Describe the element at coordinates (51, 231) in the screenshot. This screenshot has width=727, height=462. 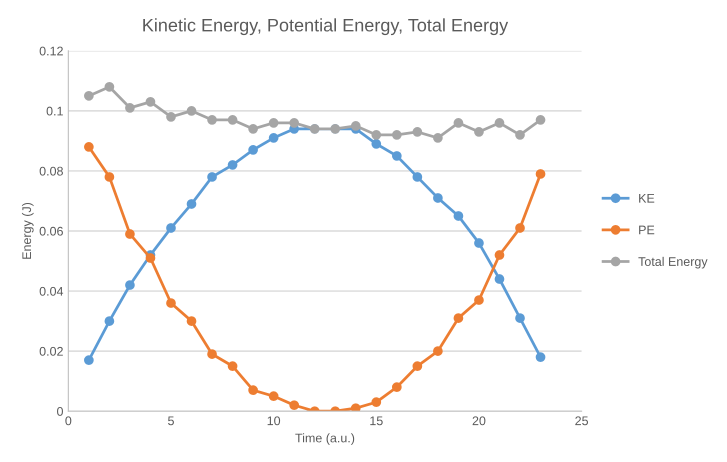
I see `y-tick-label: 0.06` at that location.